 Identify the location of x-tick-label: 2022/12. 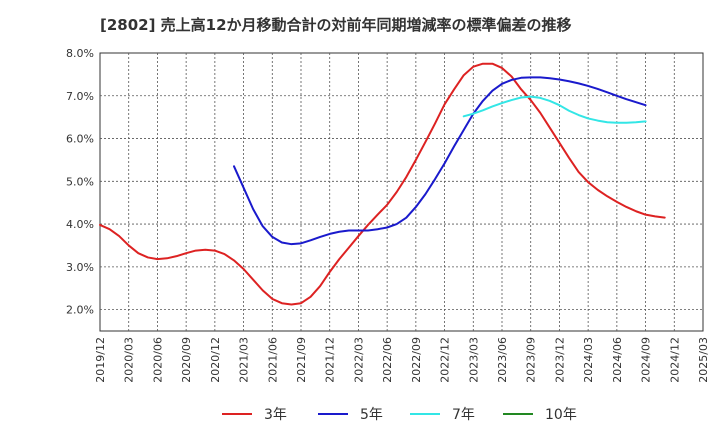
(445, 360).